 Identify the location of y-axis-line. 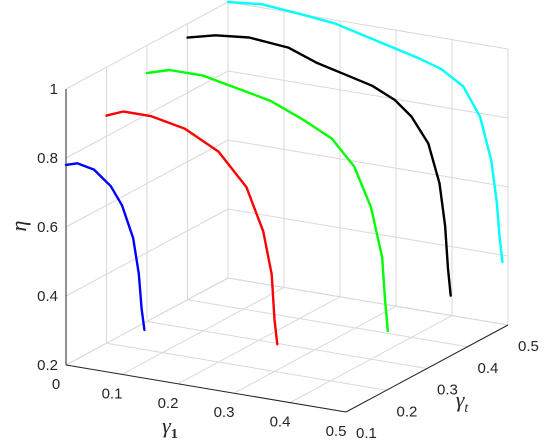
(427, 368).